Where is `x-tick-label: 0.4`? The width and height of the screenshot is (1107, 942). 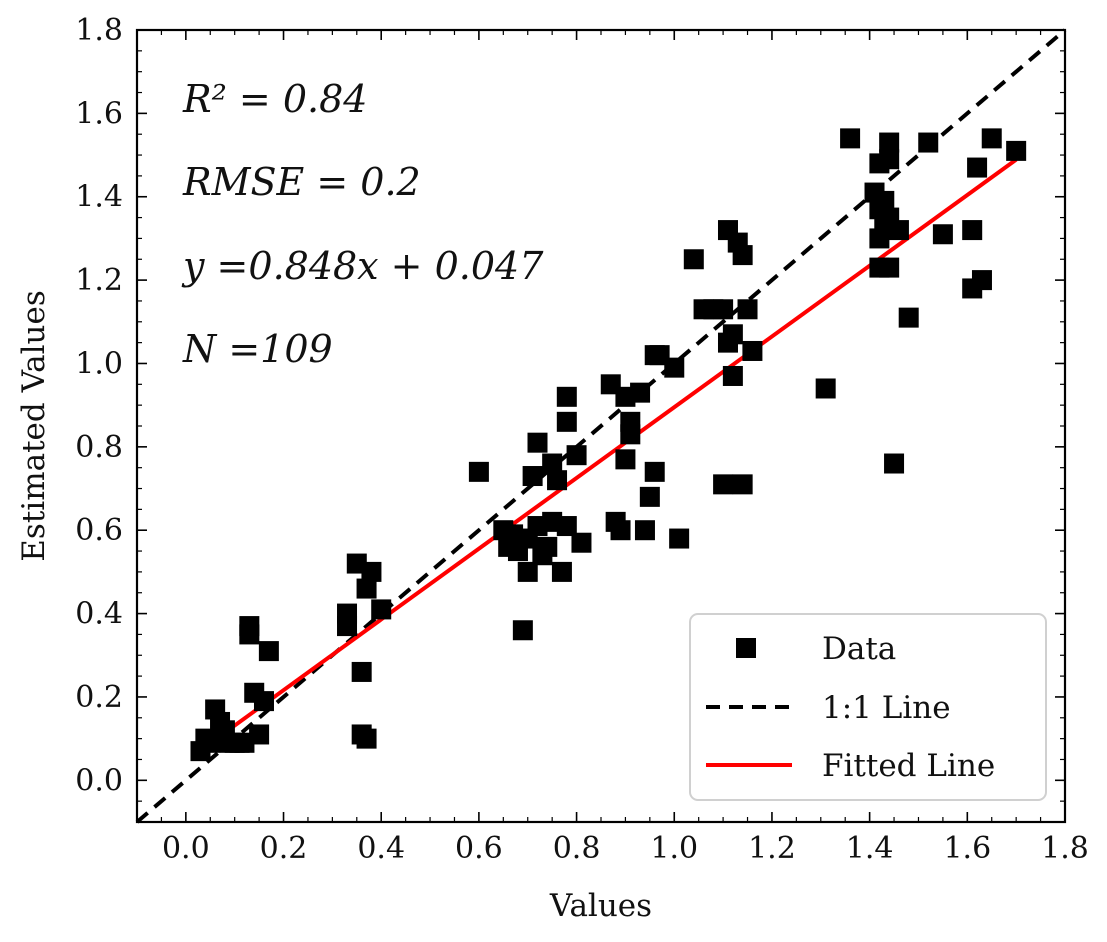 x-tick-label: 0.4 is located at coordinates (381, 848).